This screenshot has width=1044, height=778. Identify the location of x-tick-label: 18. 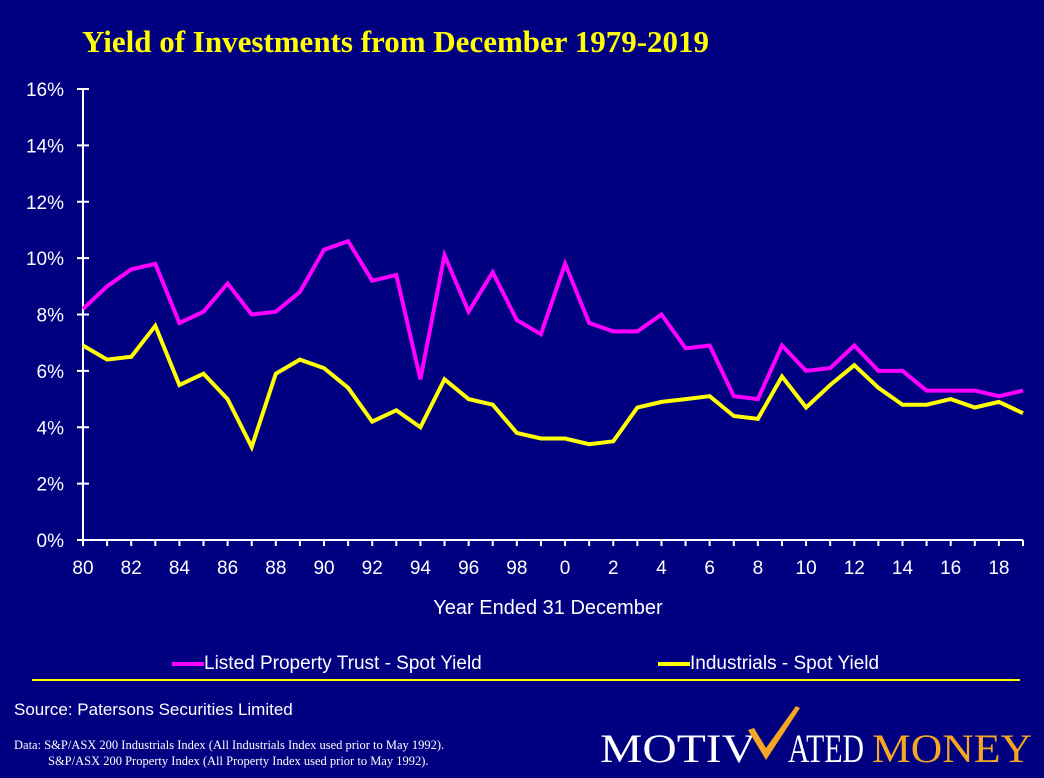
(998, 568).